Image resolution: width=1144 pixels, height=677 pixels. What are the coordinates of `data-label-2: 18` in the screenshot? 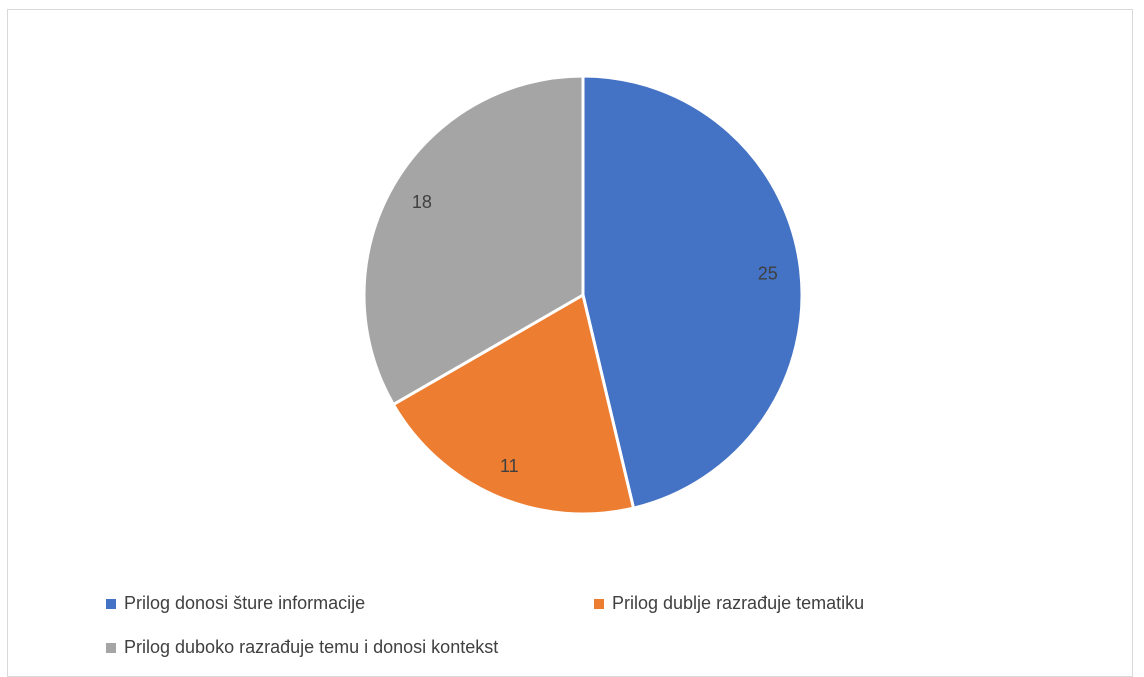 It's located at (422, 202).